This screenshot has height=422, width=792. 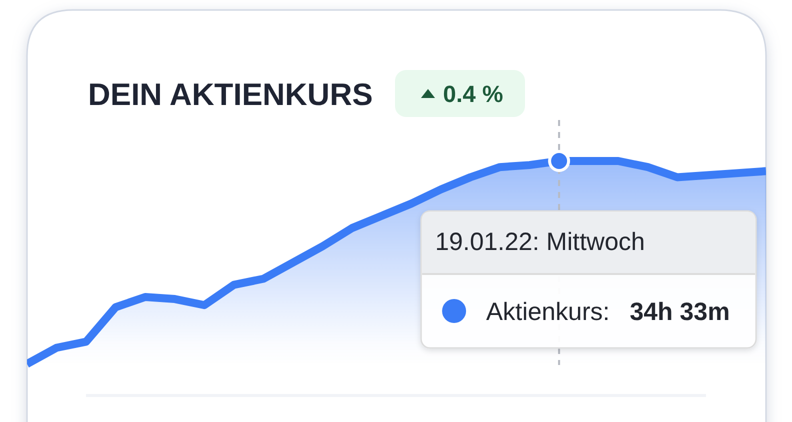 What do you see at coordinates (473, 94) in the screenshot?
I see `chart-subtitle: 0.4 %` at bounding box center [473, 94].